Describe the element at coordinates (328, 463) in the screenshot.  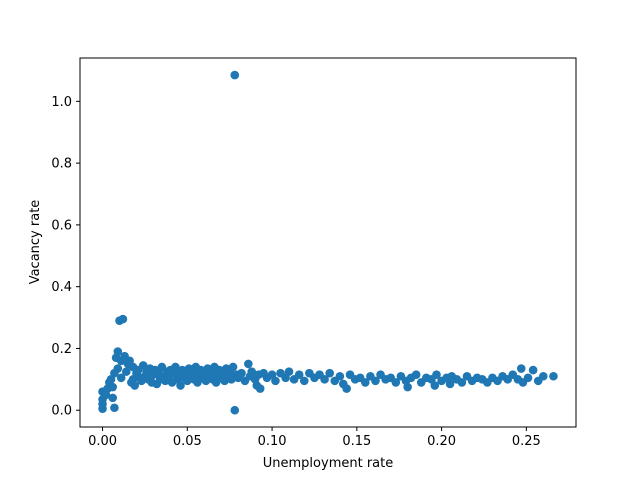
I see `x-axis-label: Unemployment rate` at that location.